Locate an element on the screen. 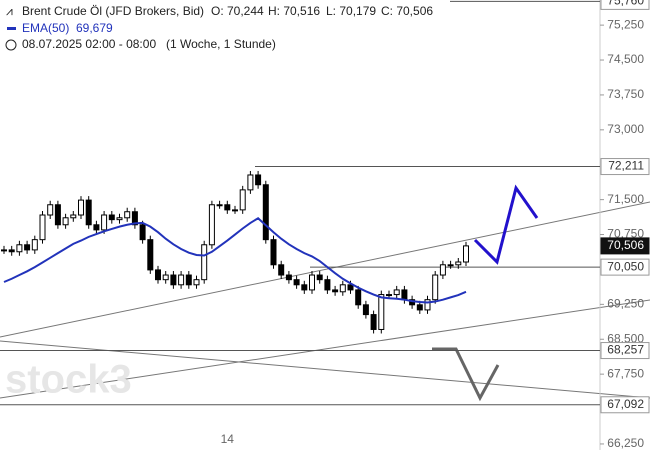 This screenshot has width=650, height=450. y-tick-label: 69,250 is located at coordinates (625, 304).